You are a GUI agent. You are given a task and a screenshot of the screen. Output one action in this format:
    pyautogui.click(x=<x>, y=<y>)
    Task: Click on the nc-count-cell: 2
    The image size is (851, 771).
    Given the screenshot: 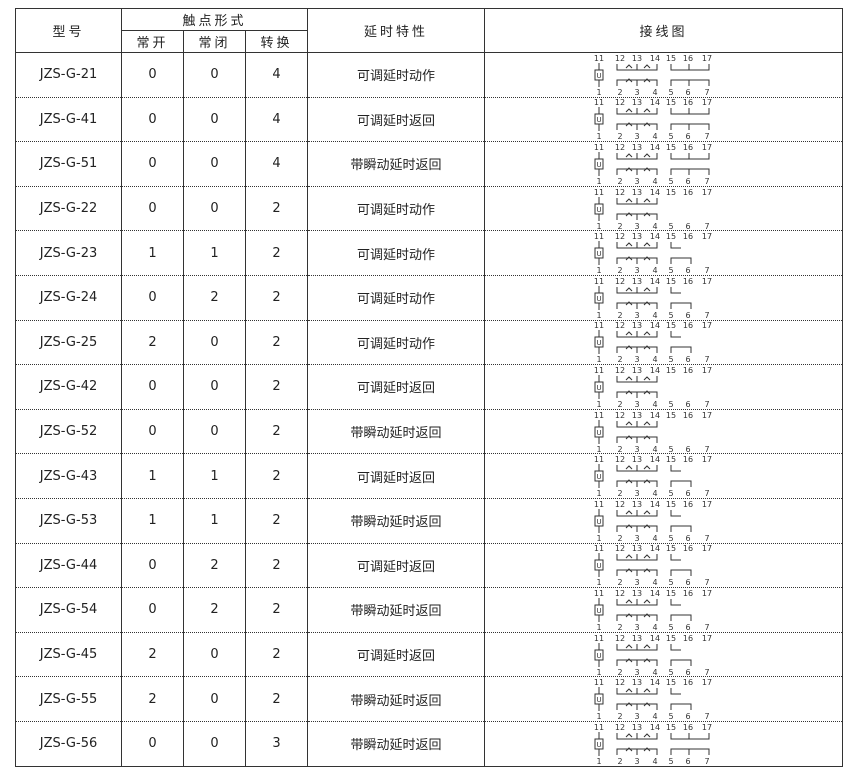 What is the action you would take?
    pyautogui.click(x=214, y=298)
    